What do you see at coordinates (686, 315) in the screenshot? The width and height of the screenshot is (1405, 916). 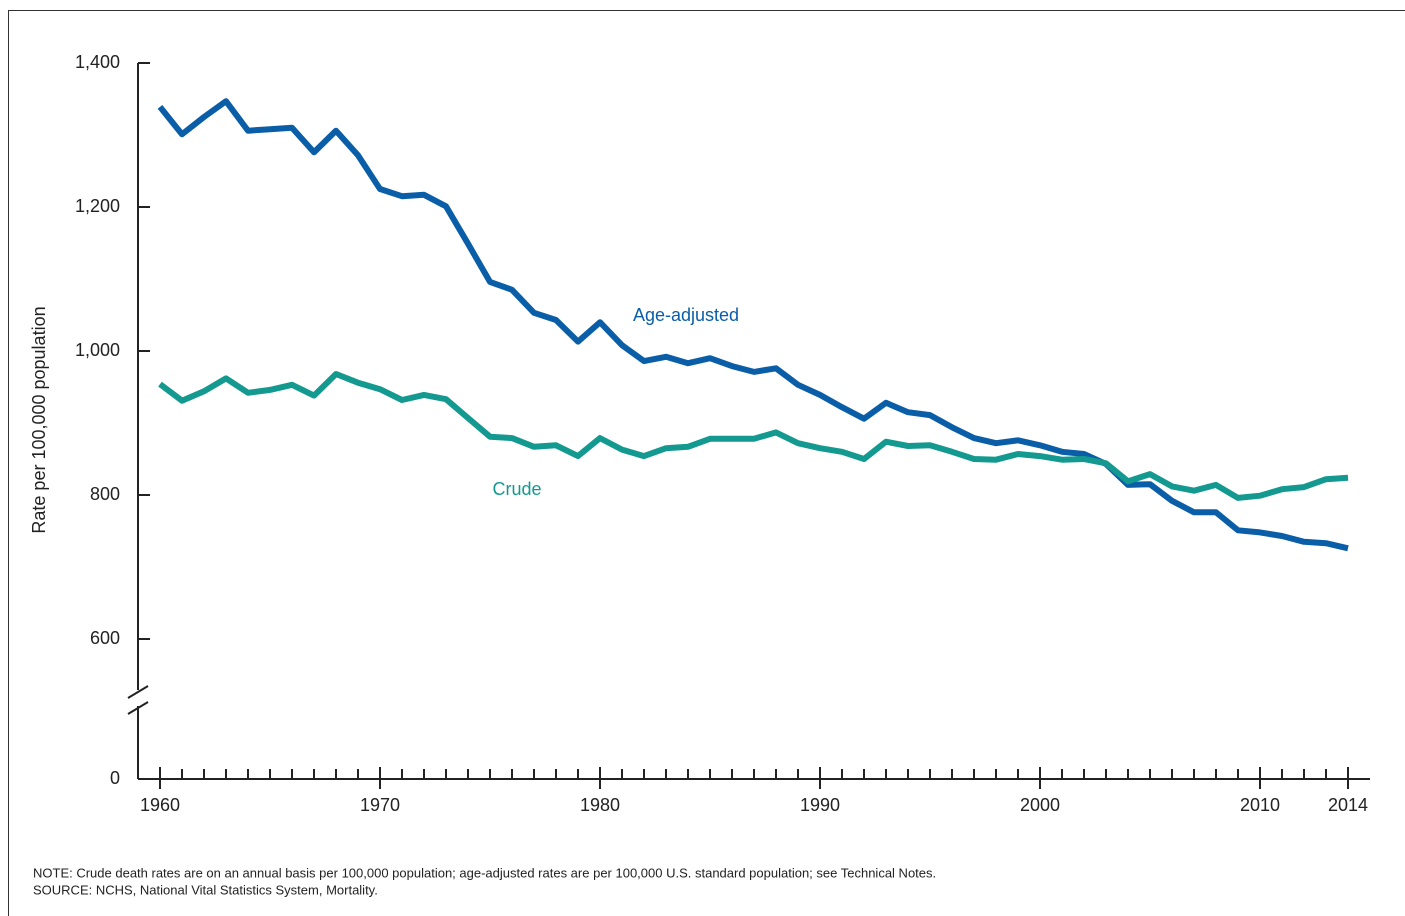 I see `series-label: Age-adjusted` at bounding box center [686, 315].